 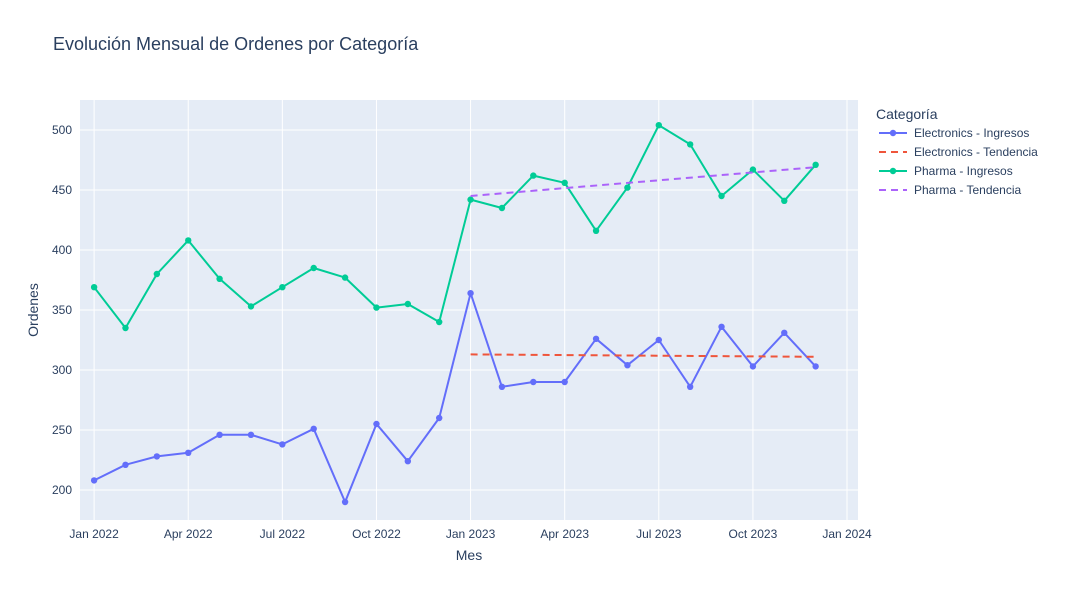 I want to click on legend-item: Pharma - Ingresos, so click(x=946, y=171).